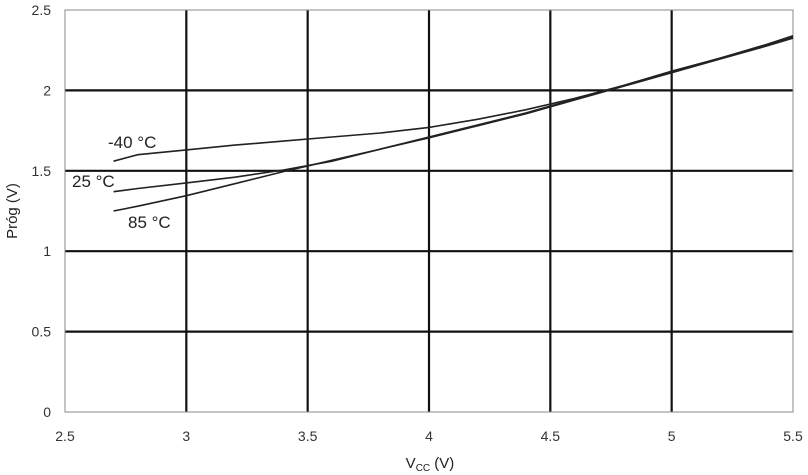  I want to click on y-tick-label: 0.5, so click(42, 332).